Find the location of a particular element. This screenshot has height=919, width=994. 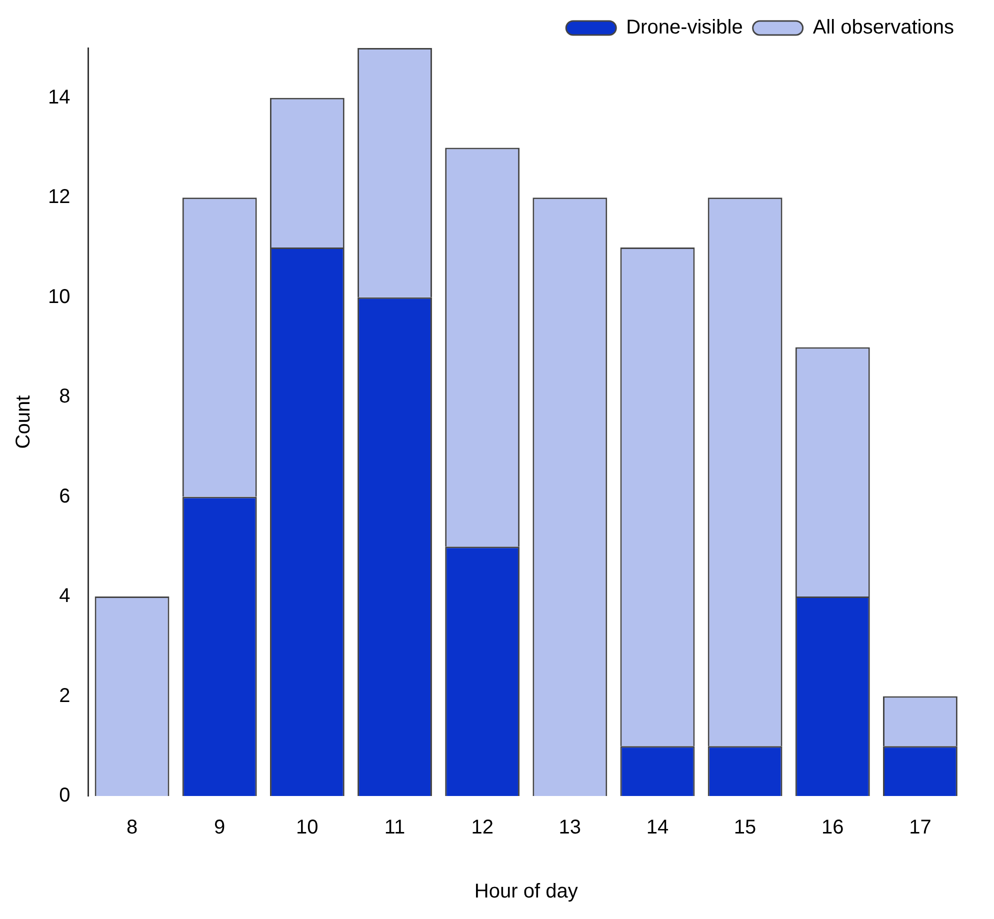

y-tick-label: 6 is located at coordinates (64, 496).